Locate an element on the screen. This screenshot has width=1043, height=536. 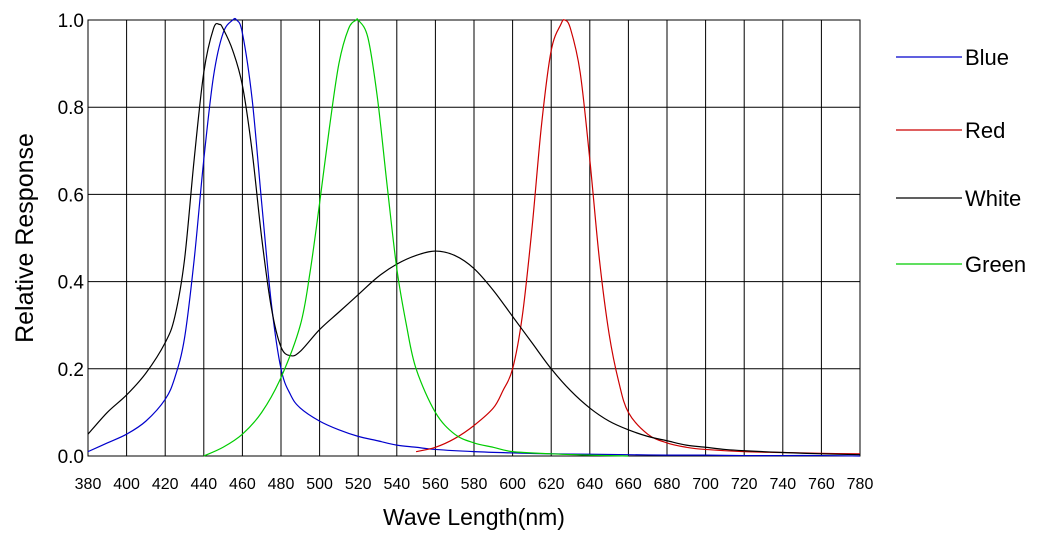
x-tick-label: 540 is located at coordinates (396, 484).